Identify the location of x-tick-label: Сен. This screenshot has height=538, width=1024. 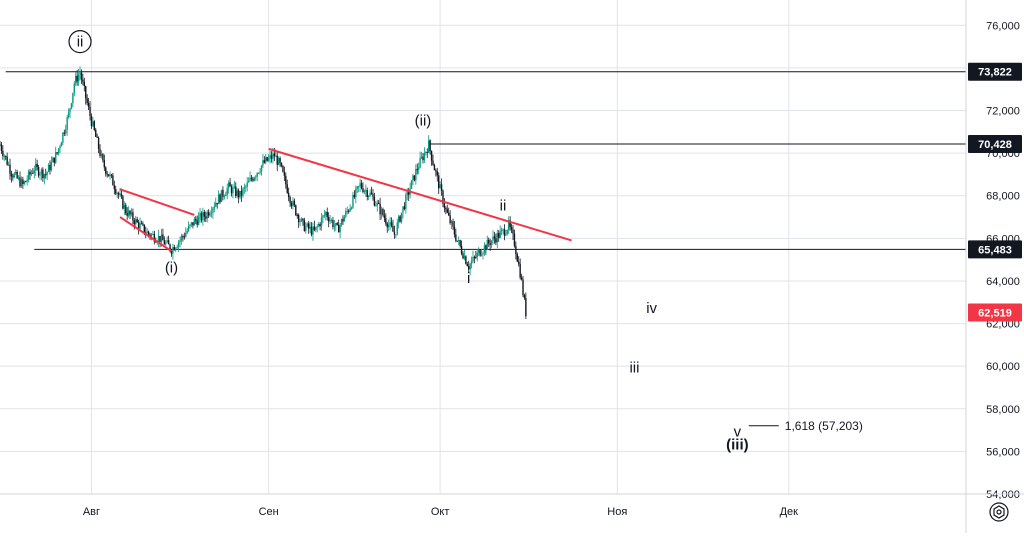
(269, 512).